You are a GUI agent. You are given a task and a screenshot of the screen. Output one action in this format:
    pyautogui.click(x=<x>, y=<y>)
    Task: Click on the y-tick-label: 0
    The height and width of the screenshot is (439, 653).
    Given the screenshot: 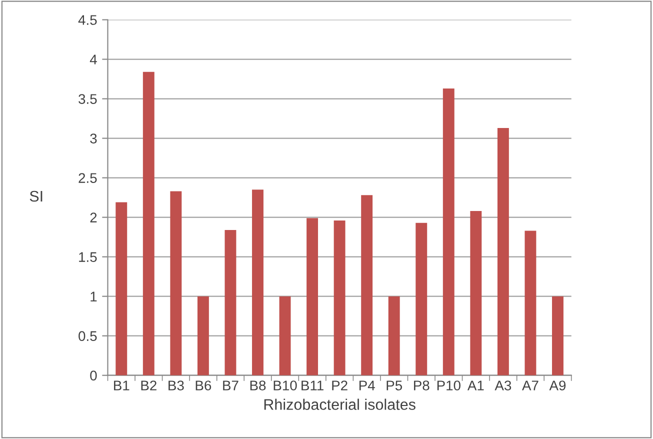 What is the action you would take?
    pyautogui.click(x=93, y=375)
    